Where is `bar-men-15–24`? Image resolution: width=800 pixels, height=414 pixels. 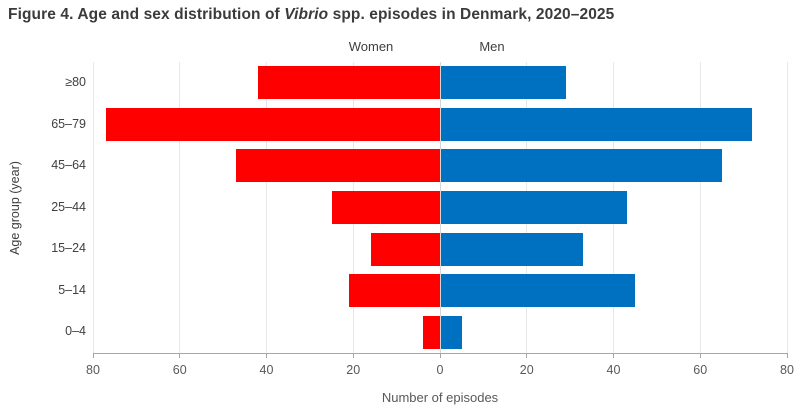 bar-men-15–24 is located at coordinates (512, 249).